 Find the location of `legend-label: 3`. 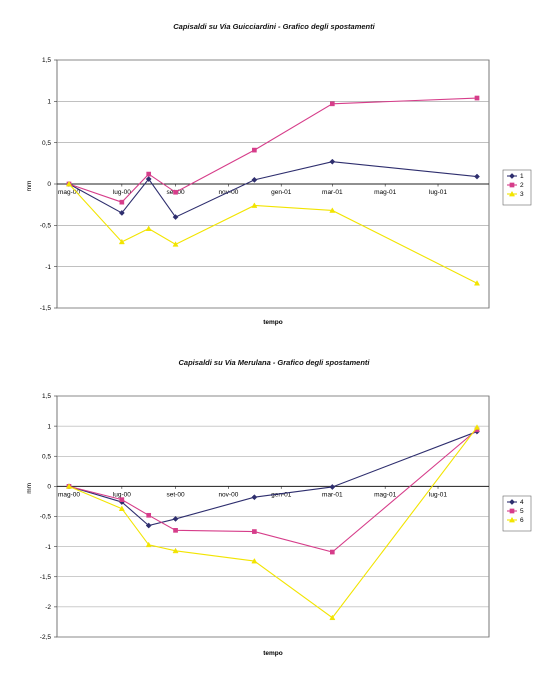

legend-label: 3 is located at coordinates (522, 194).